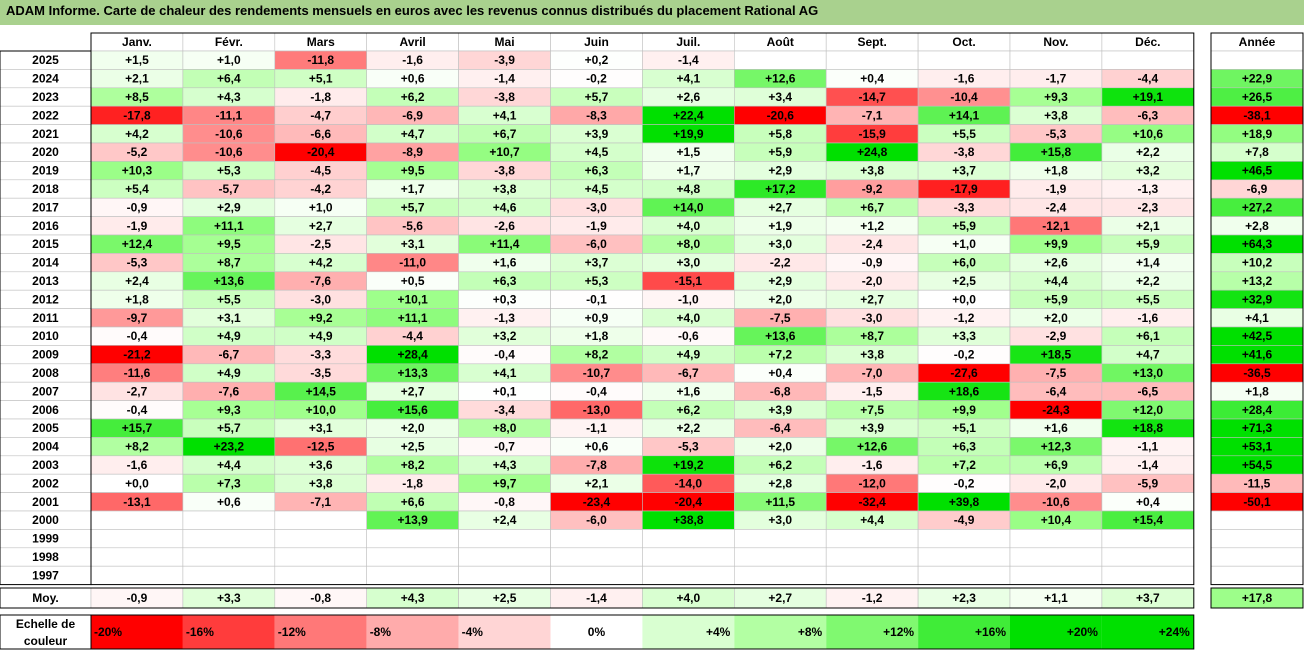 Image resolution: width=1304 pixels, height=652 pixels. What do you see at coordinates (1056, 152) in the screenshot?
I see `heatmap-value: +15,8` at bounding box center [1056, 152].